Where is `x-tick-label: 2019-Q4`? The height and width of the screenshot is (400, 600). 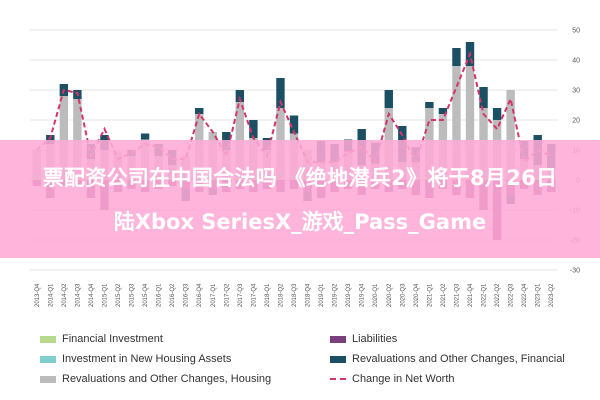 x-tick-label: 2019-Q4 is located at coordinates (363, 295).